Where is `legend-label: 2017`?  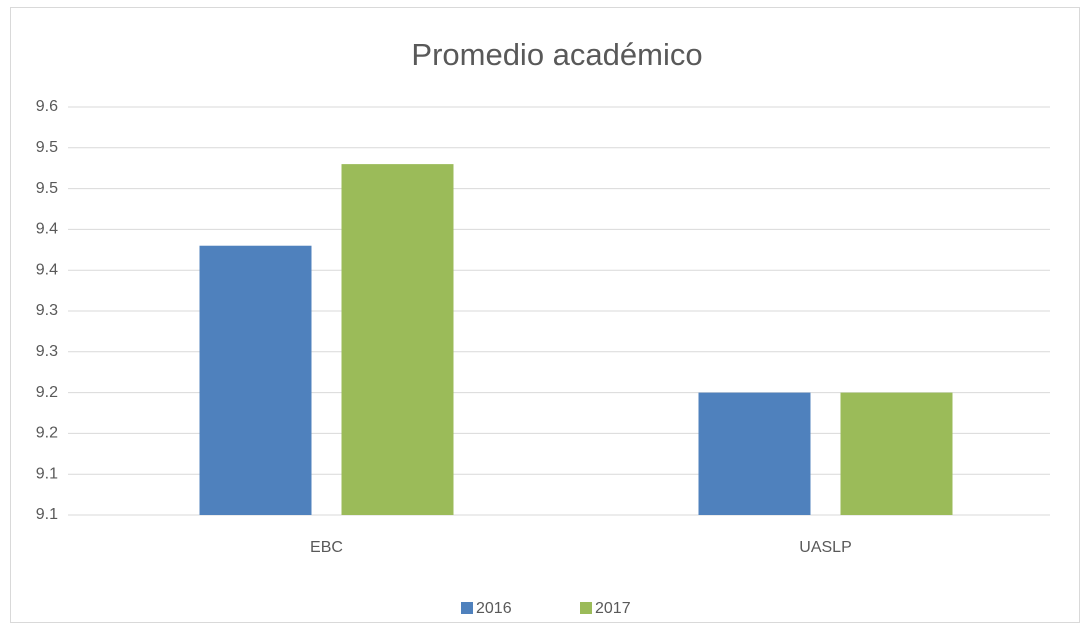 legend-label: 2017 is located at coordinates (613, 608).